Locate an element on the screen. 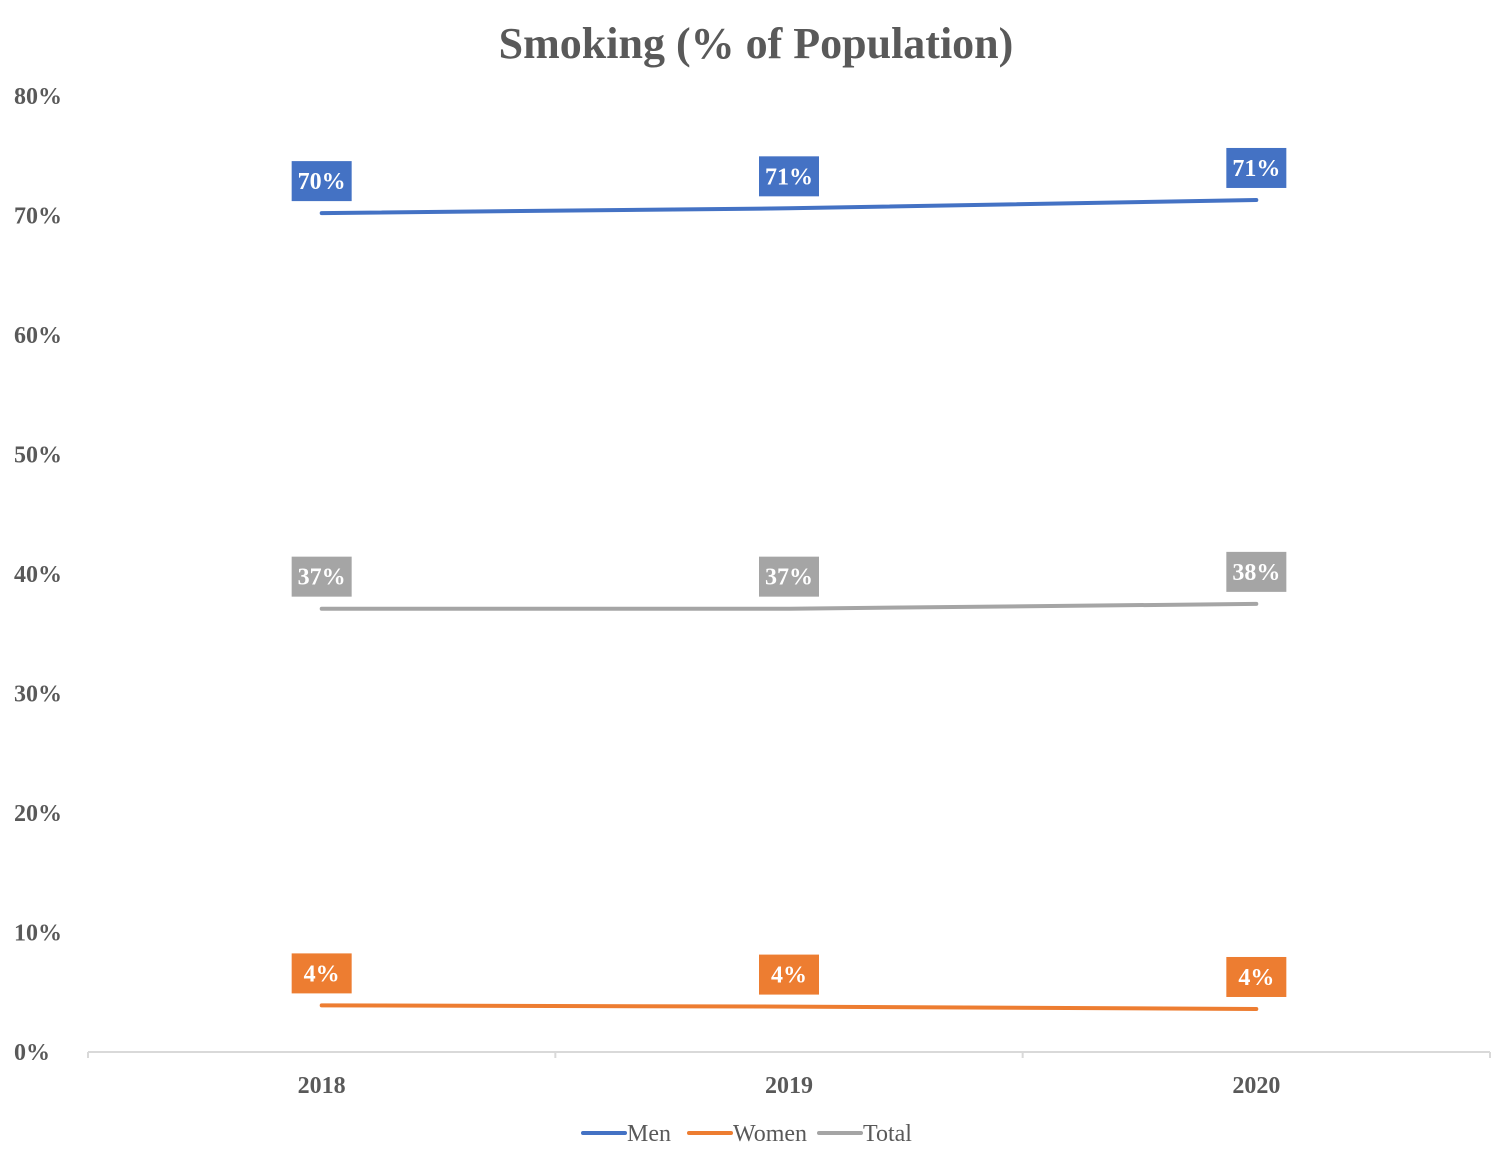 The height and width of the screenshot is (1168, 1512). legend-label: Women is located at coordinates (770, 1134).